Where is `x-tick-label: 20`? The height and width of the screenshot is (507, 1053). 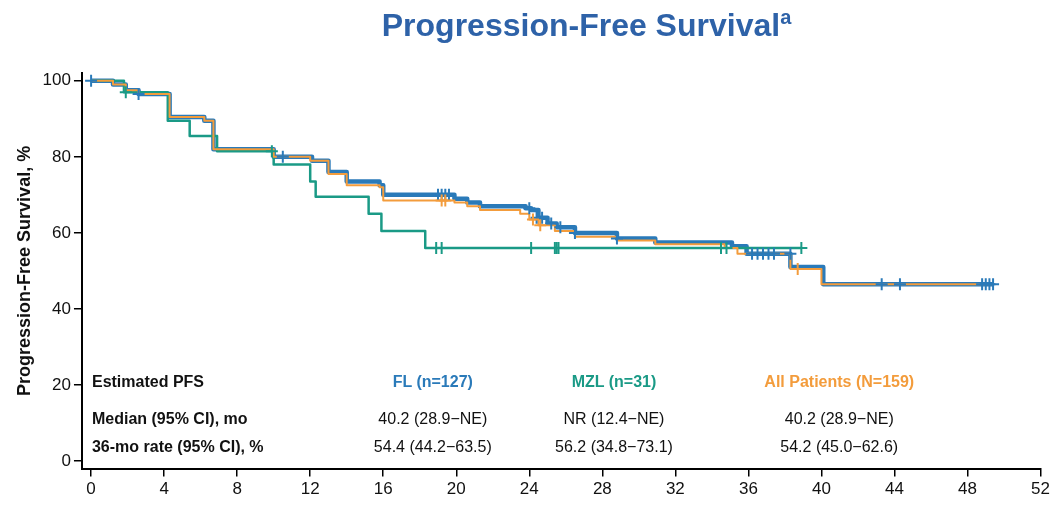 x-tick-label: 20 is located at coordinates (456, 489).